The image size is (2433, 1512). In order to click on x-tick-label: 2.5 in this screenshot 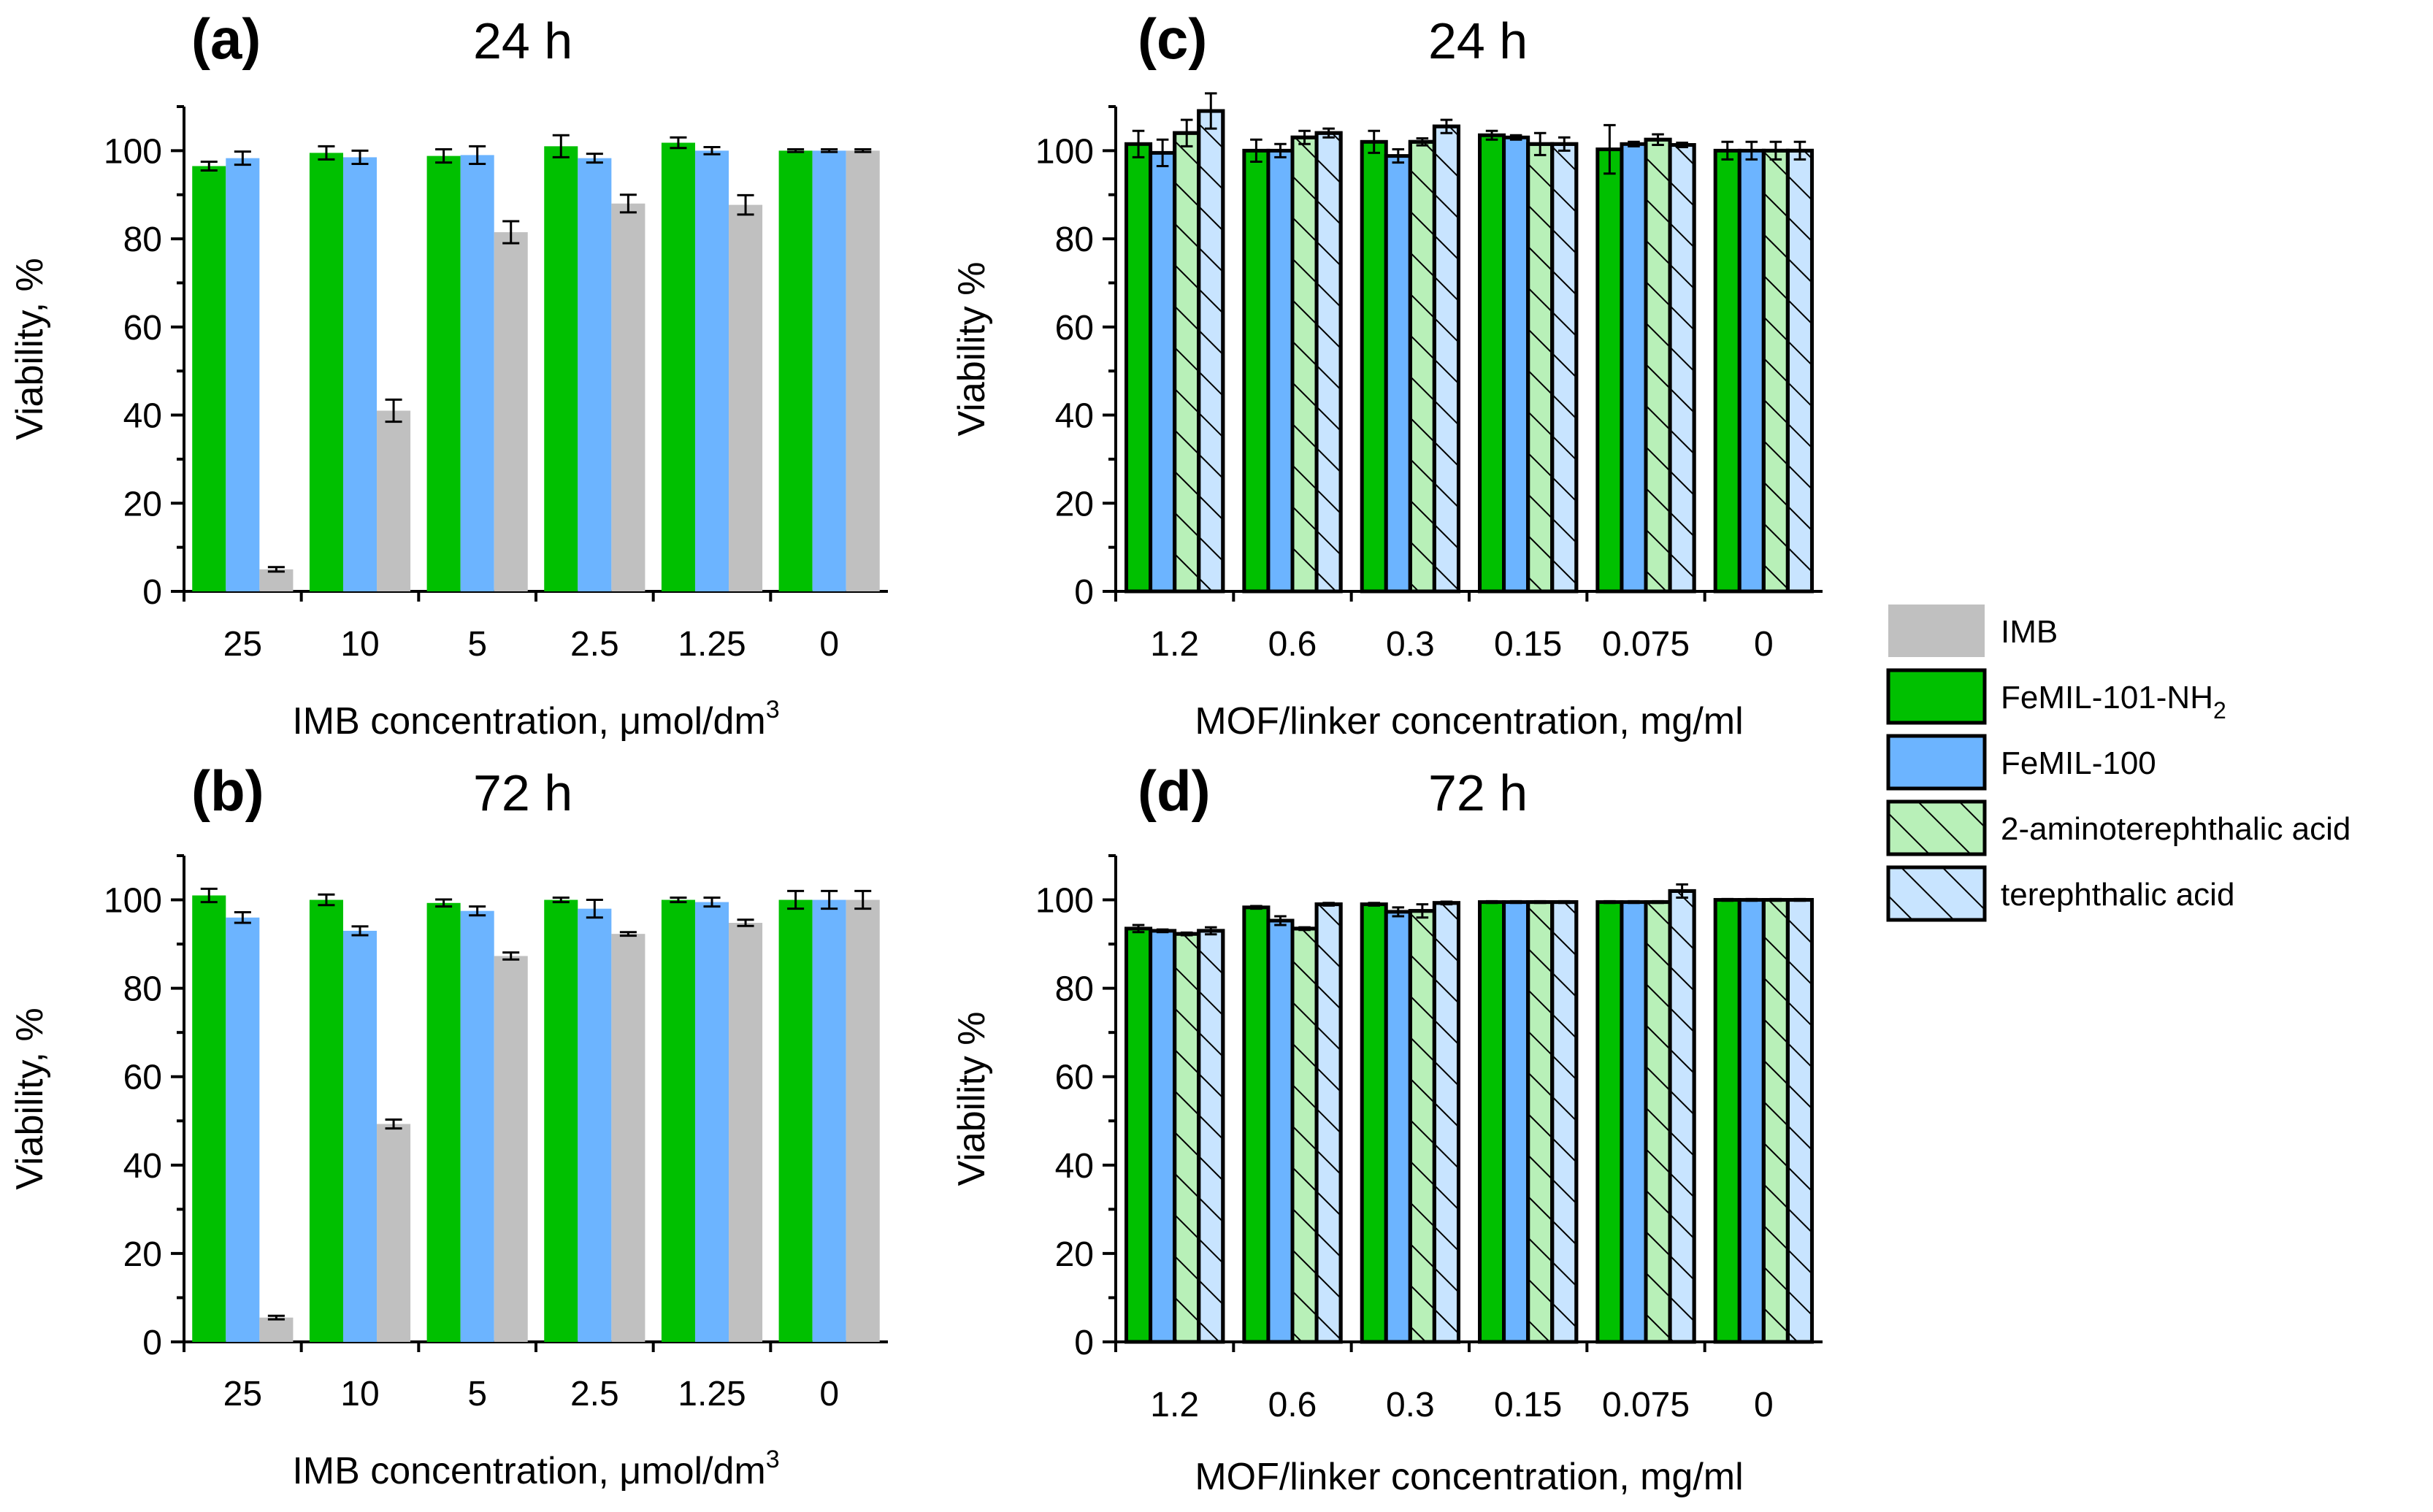, I will do `click(594, 1394)`.